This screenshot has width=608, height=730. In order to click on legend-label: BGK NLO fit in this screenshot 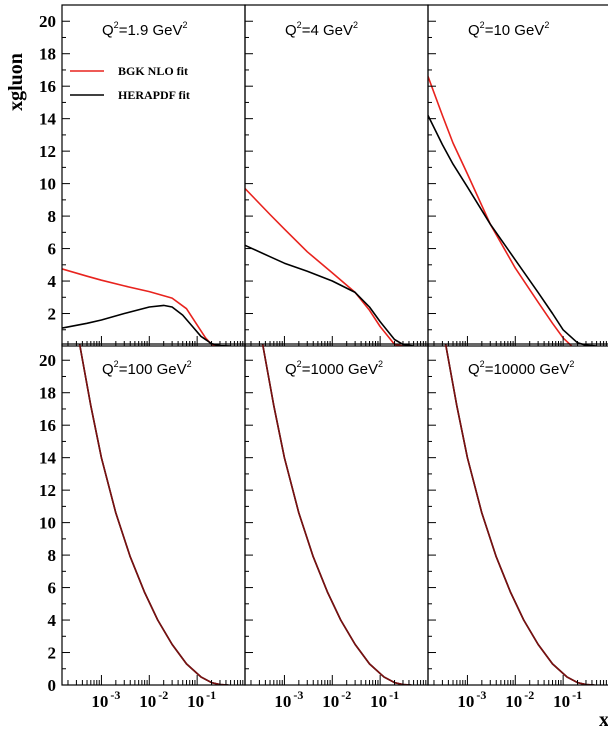, I will do `click(153, 71)`.